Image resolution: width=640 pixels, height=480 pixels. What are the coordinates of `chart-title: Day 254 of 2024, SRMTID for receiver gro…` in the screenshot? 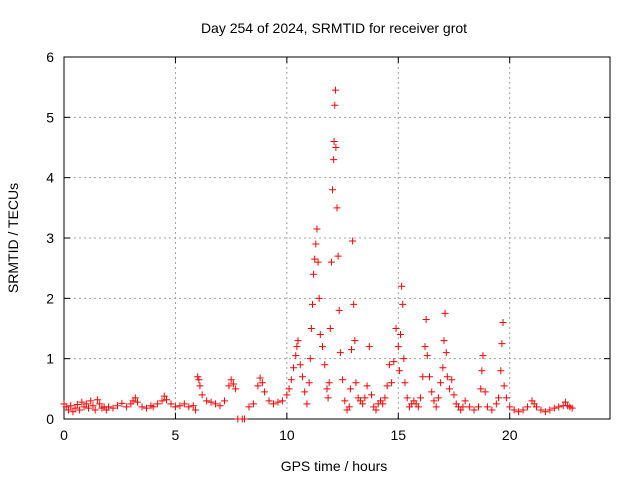 It's located at (334, 28).